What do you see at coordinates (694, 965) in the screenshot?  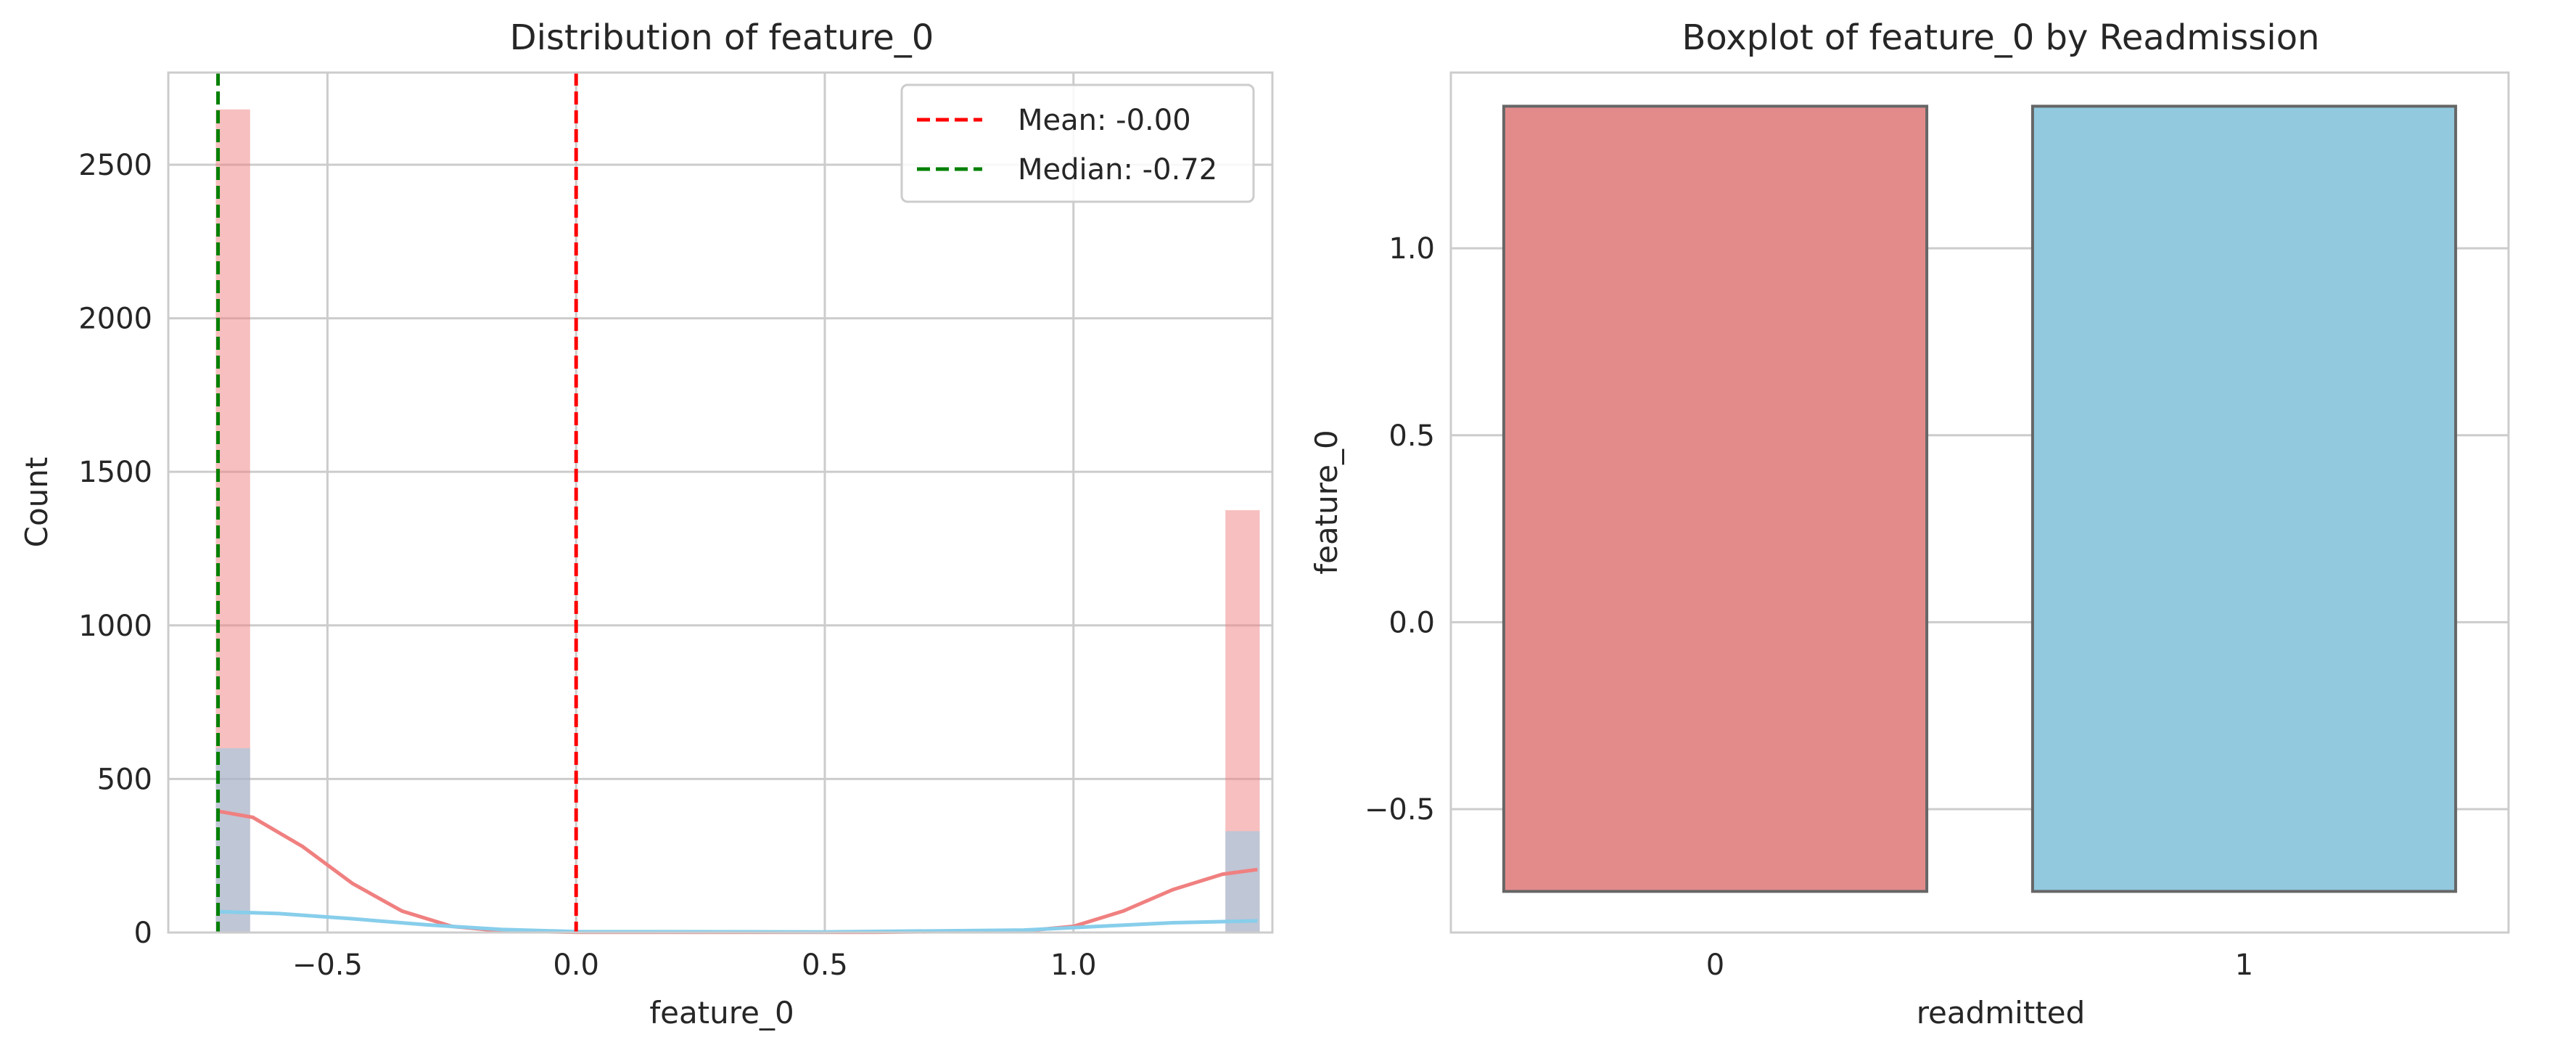 I see `histogram-x-ticks: −0.5 0.0 0.5 1.0` at bounding box center [694, 965].